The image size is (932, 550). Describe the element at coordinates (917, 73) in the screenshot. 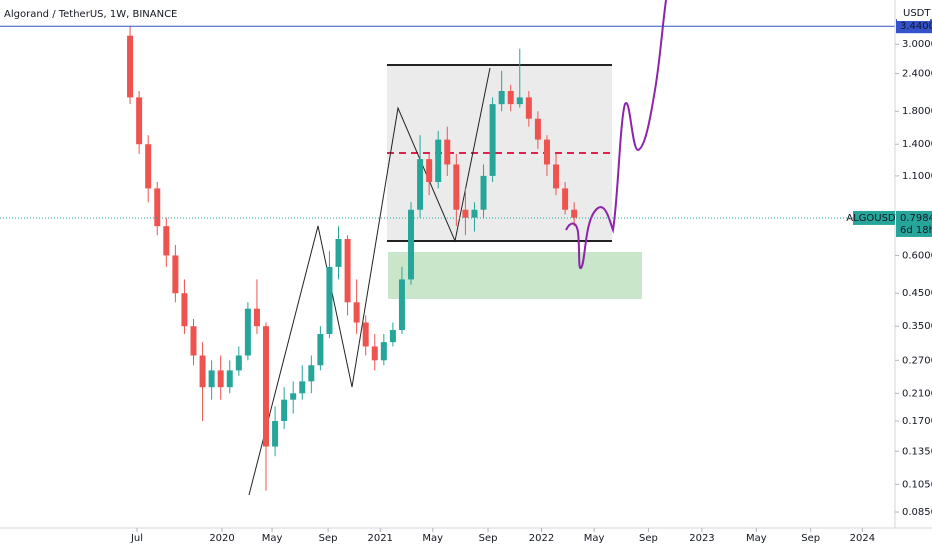

I see `y-tick-label: 2.4000` at that location.